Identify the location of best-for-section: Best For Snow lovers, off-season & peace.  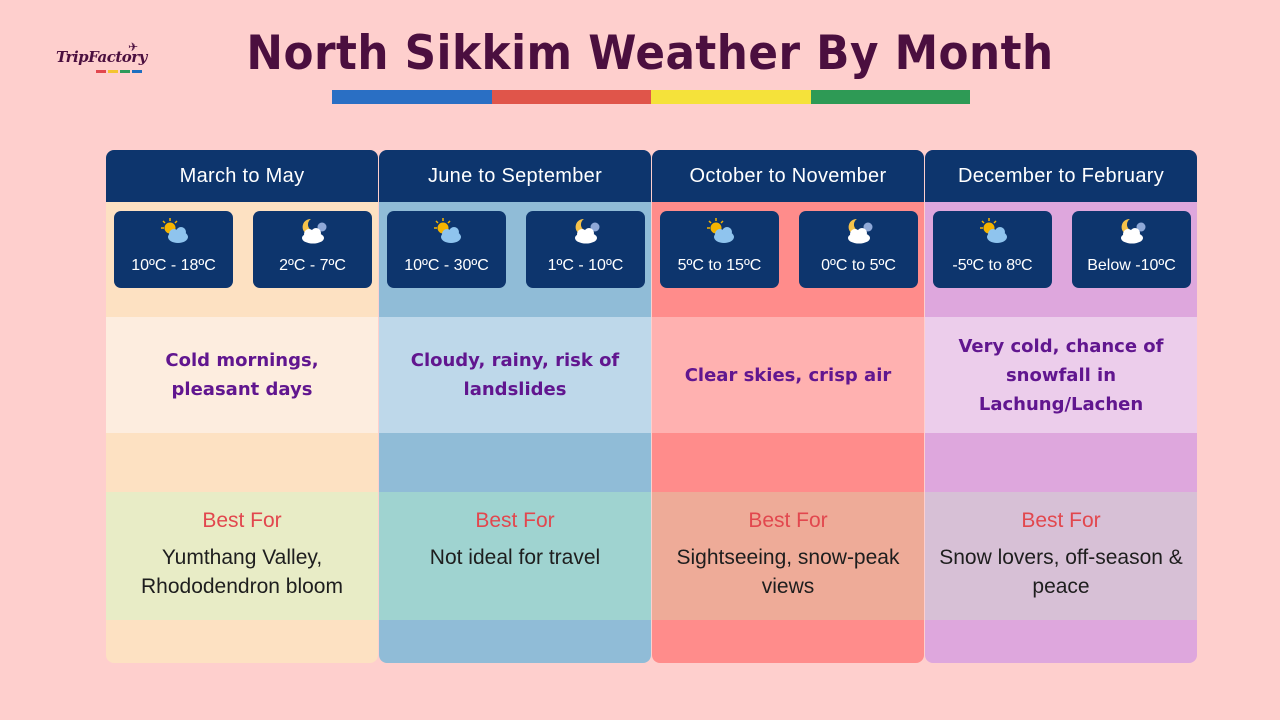
(1061, 556).